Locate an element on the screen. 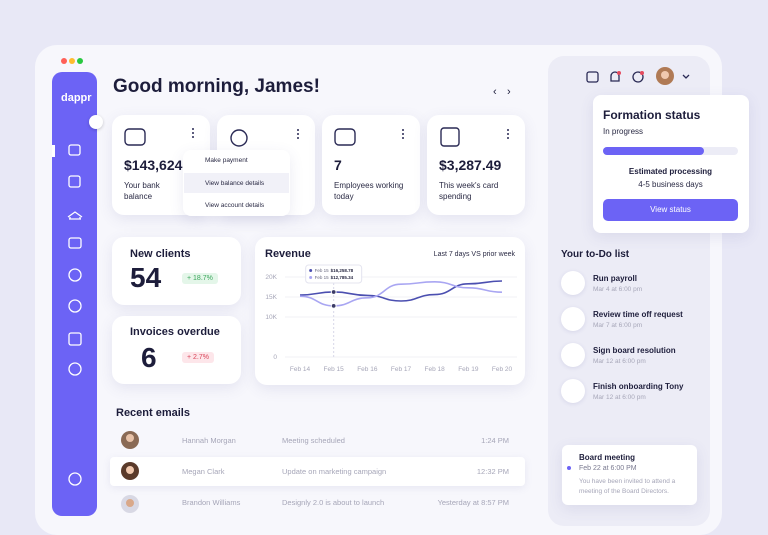 Image resolution: width=768 pixels, height=535 pixels. messages-icon is located at coordinates (638, 77).